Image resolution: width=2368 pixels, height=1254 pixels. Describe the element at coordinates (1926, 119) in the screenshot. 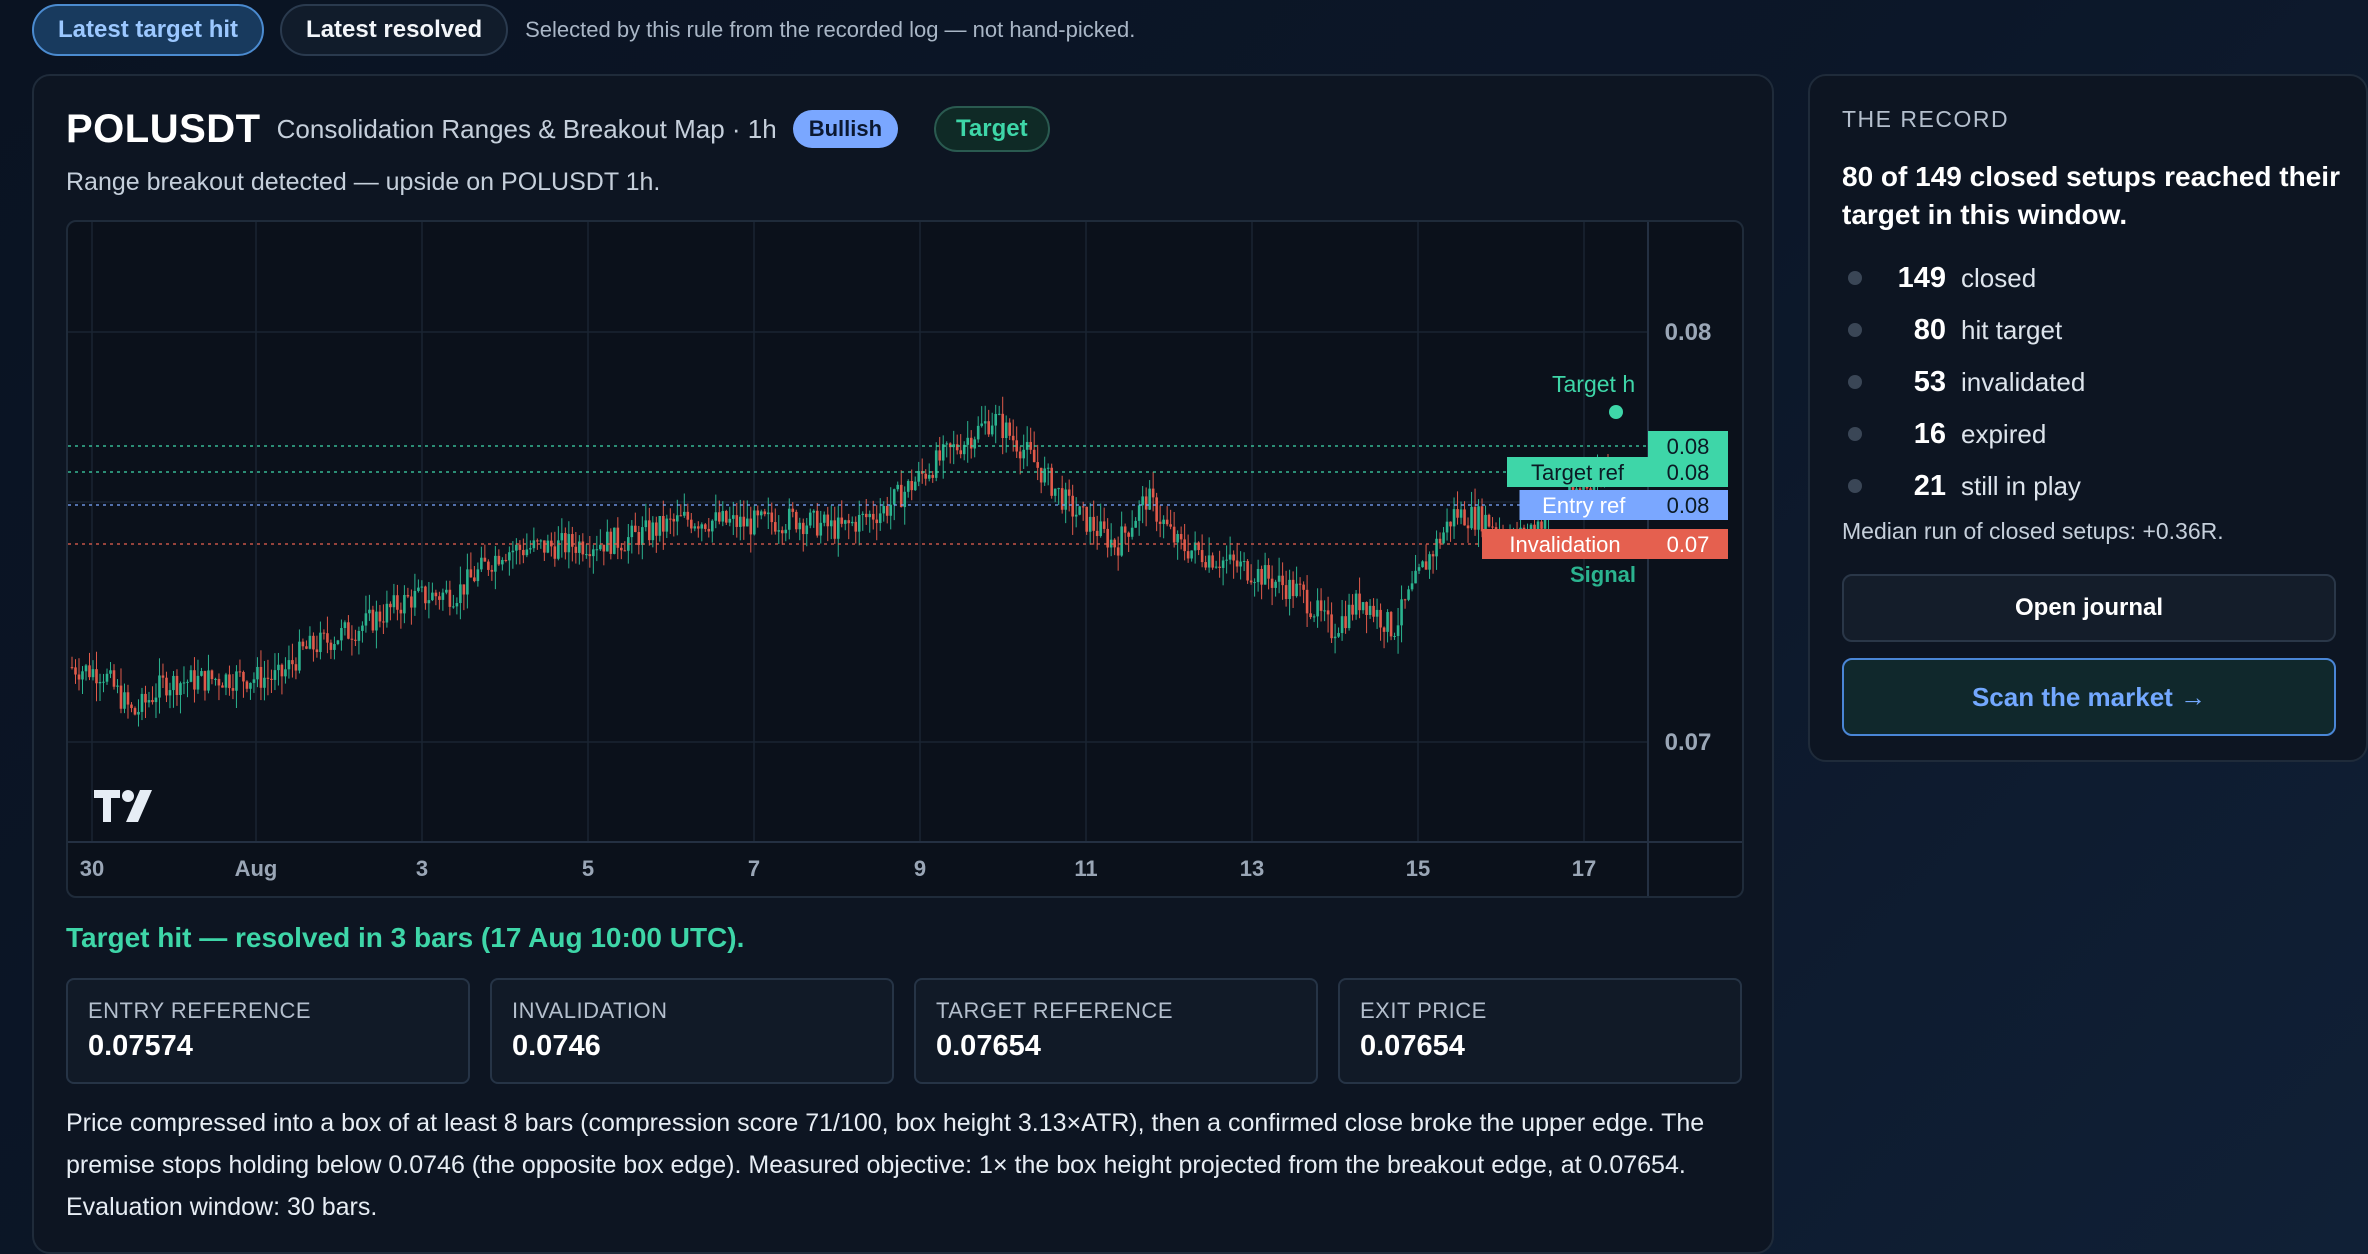

I see `record-heading: THE RECORD` at that location.